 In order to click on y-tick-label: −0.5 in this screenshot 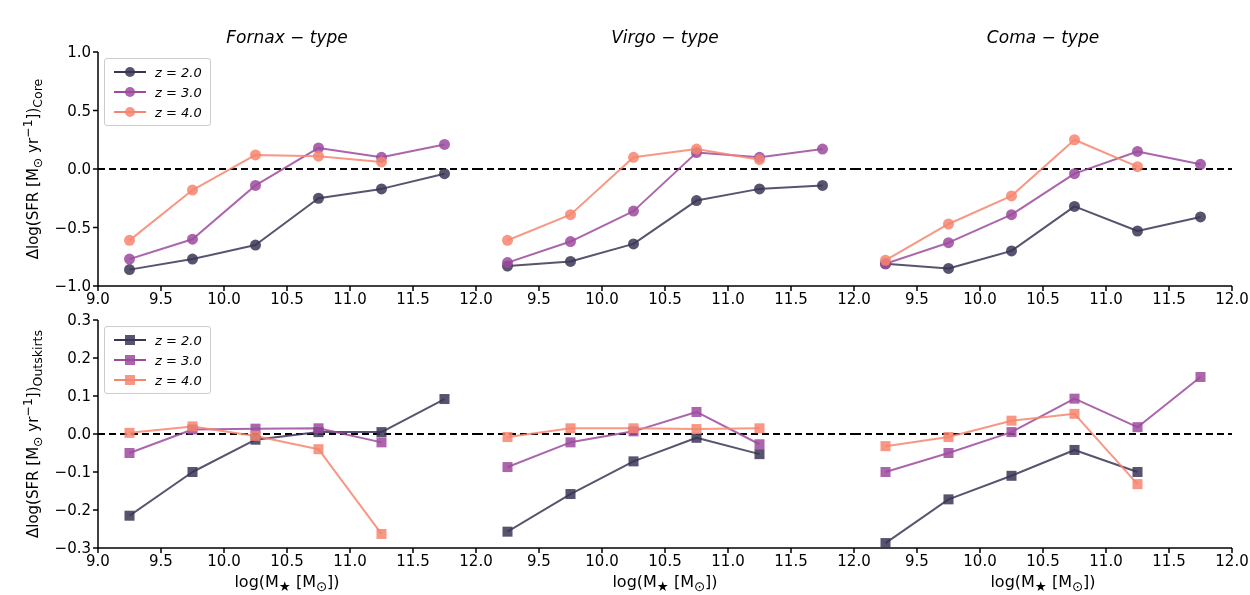, I will do `click(72, 227)`.